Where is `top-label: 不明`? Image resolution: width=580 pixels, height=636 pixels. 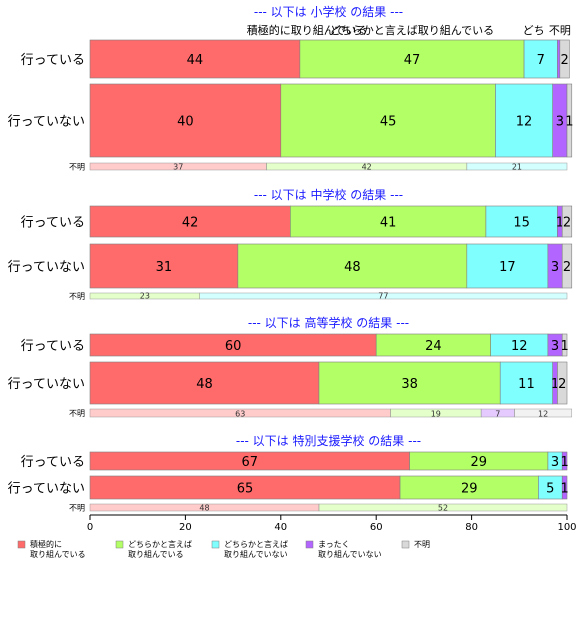
top-label: 不明 is located at coordinates (560, 30).